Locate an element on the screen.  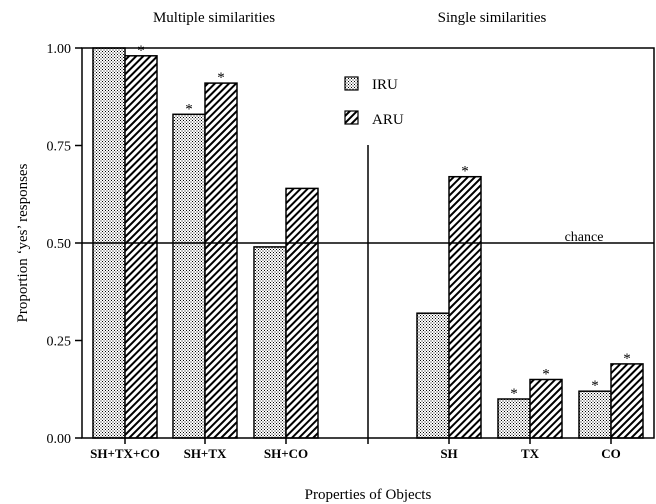
y-tick-label: 0.00 is located at coordinates (59, 439).